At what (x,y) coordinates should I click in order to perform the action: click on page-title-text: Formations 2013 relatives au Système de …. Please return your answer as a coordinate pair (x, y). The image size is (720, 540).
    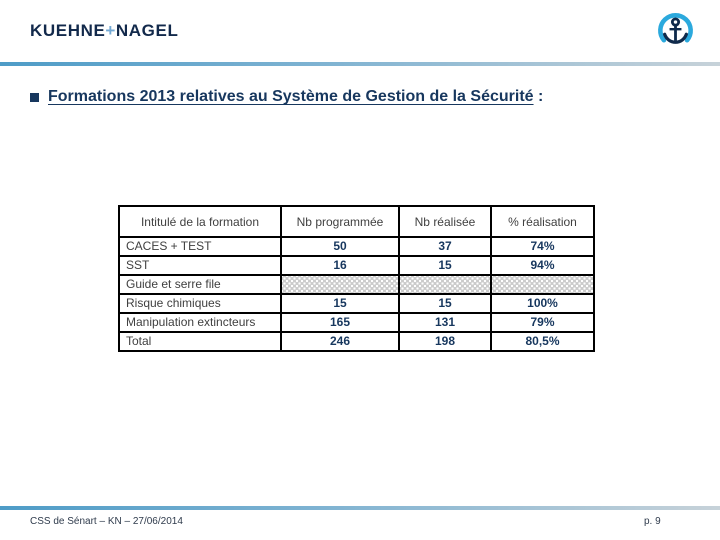
    Looking at the image, I should click on (295, 97).